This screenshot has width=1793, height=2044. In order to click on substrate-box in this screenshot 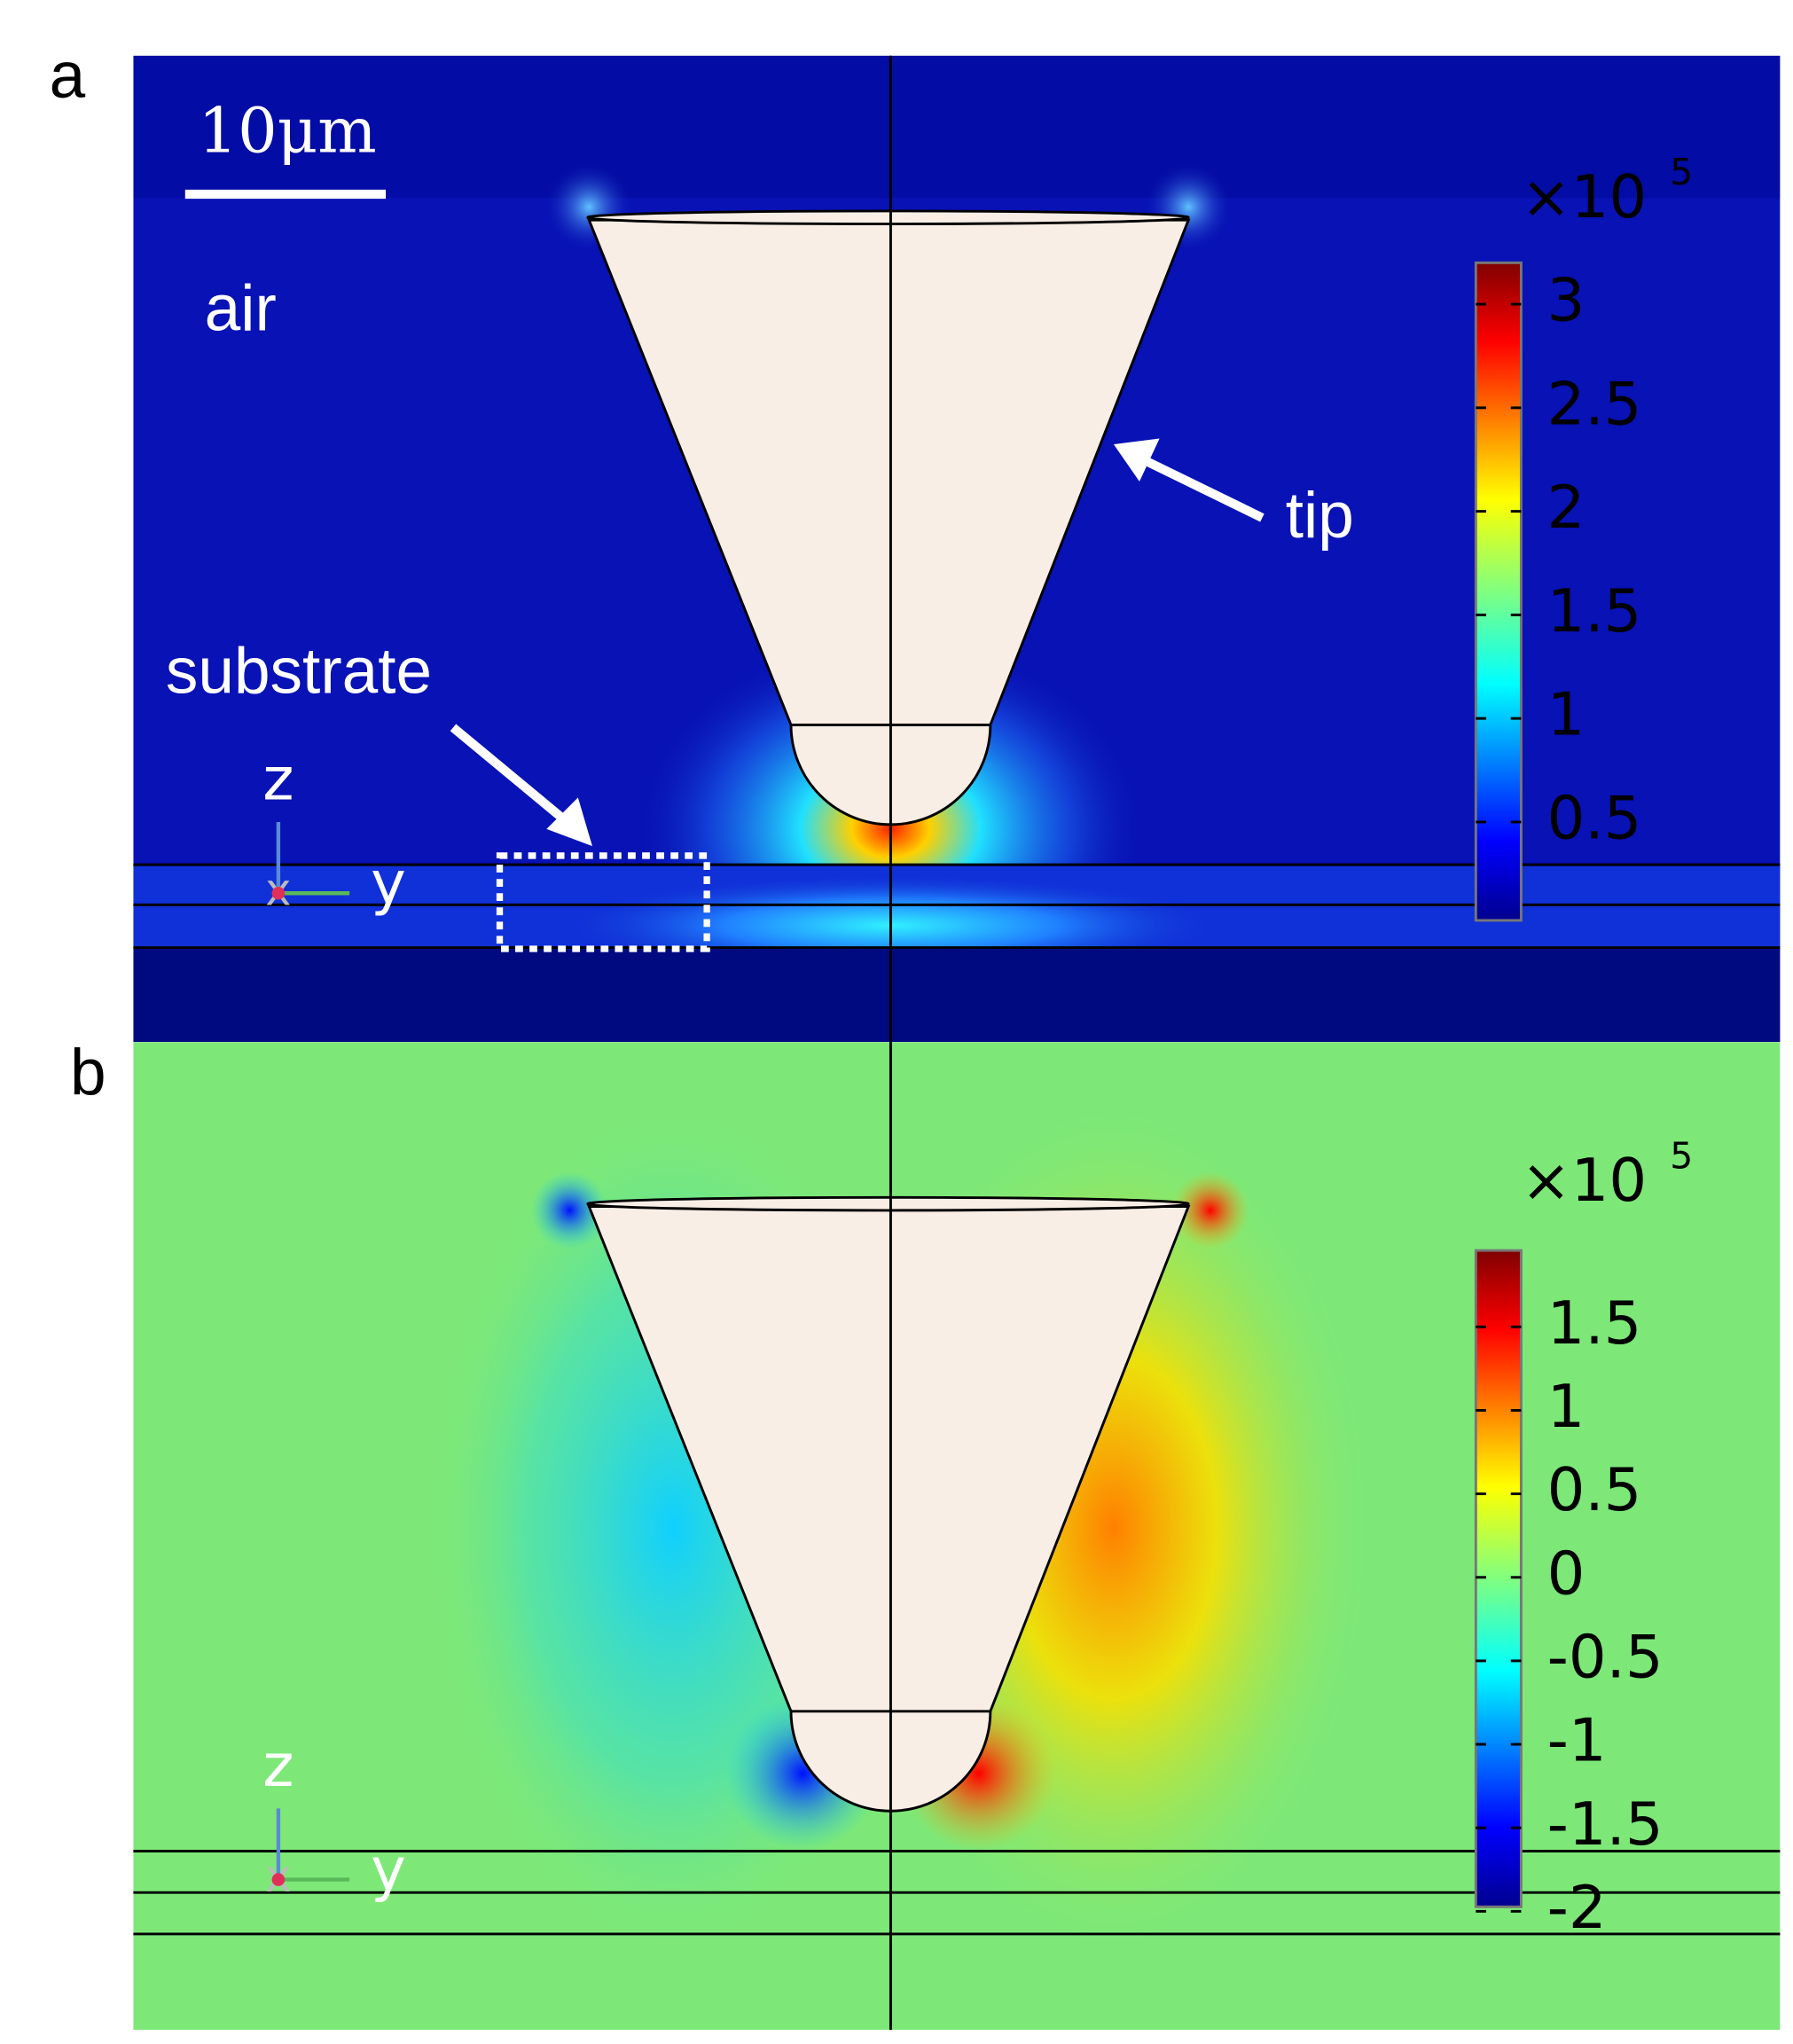, I will do `click(603, 902)`.